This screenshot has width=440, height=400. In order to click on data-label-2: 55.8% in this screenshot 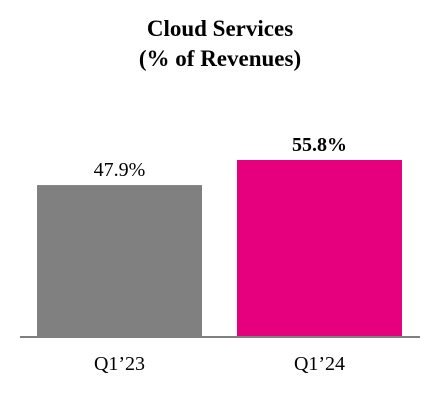, I will do `click(319, 145)`.